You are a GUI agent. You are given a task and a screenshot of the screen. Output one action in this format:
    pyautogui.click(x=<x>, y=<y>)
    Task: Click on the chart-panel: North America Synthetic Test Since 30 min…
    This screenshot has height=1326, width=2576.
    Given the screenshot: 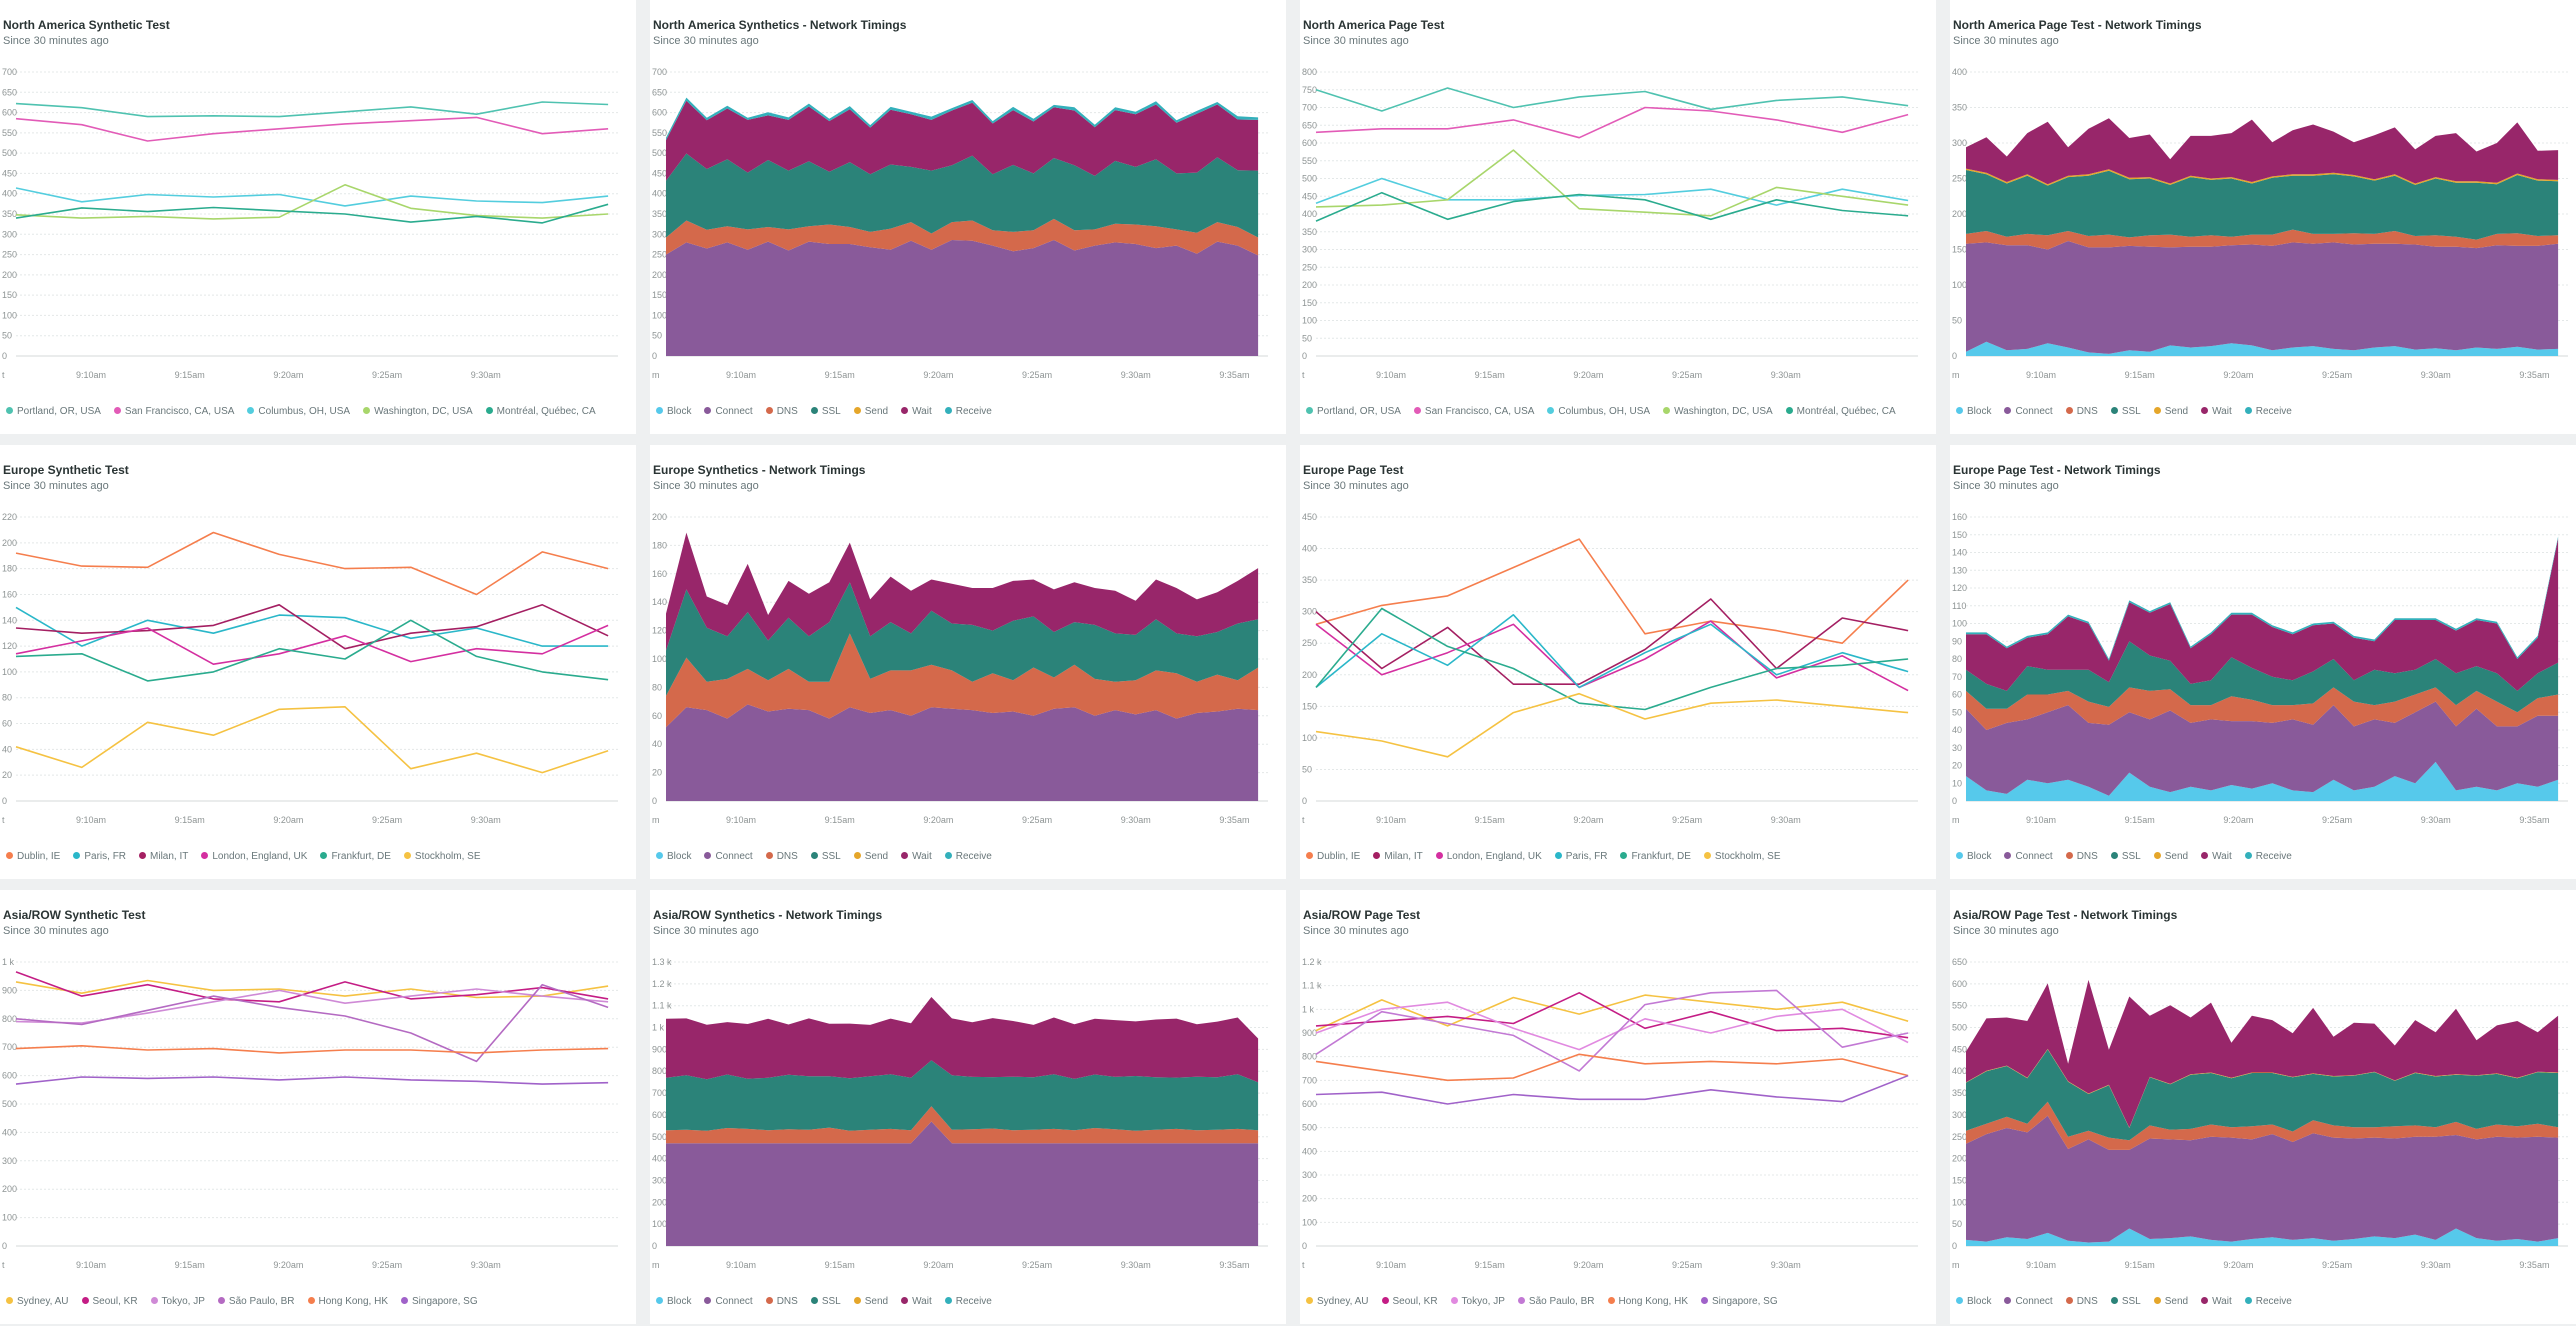 What is the action you would take?
    pyautogui.click(x=318, y=217)
    